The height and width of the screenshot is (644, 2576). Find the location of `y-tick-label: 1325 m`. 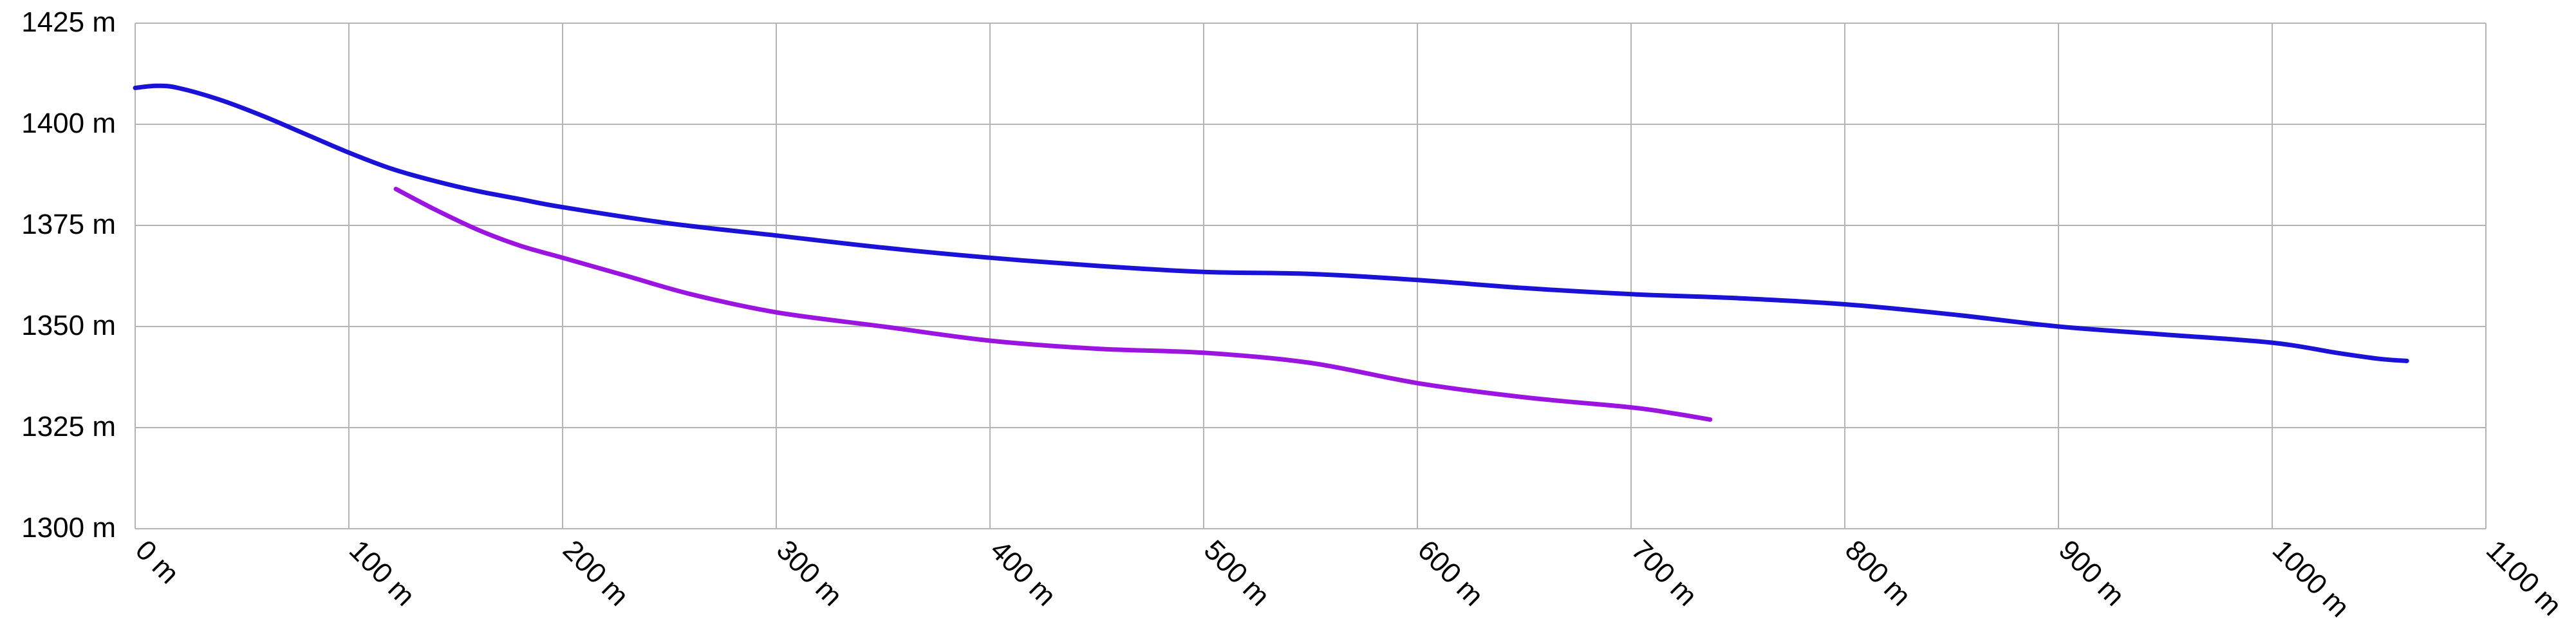

y-tick-label: 1325 m is located at coordinates (68, 427).